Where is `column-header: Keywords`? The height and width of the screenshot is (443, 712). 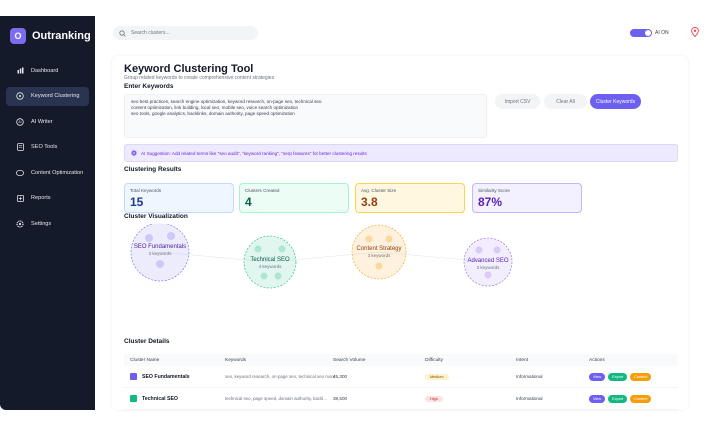
column-header: Keywords is located at coordinates (279, 360).